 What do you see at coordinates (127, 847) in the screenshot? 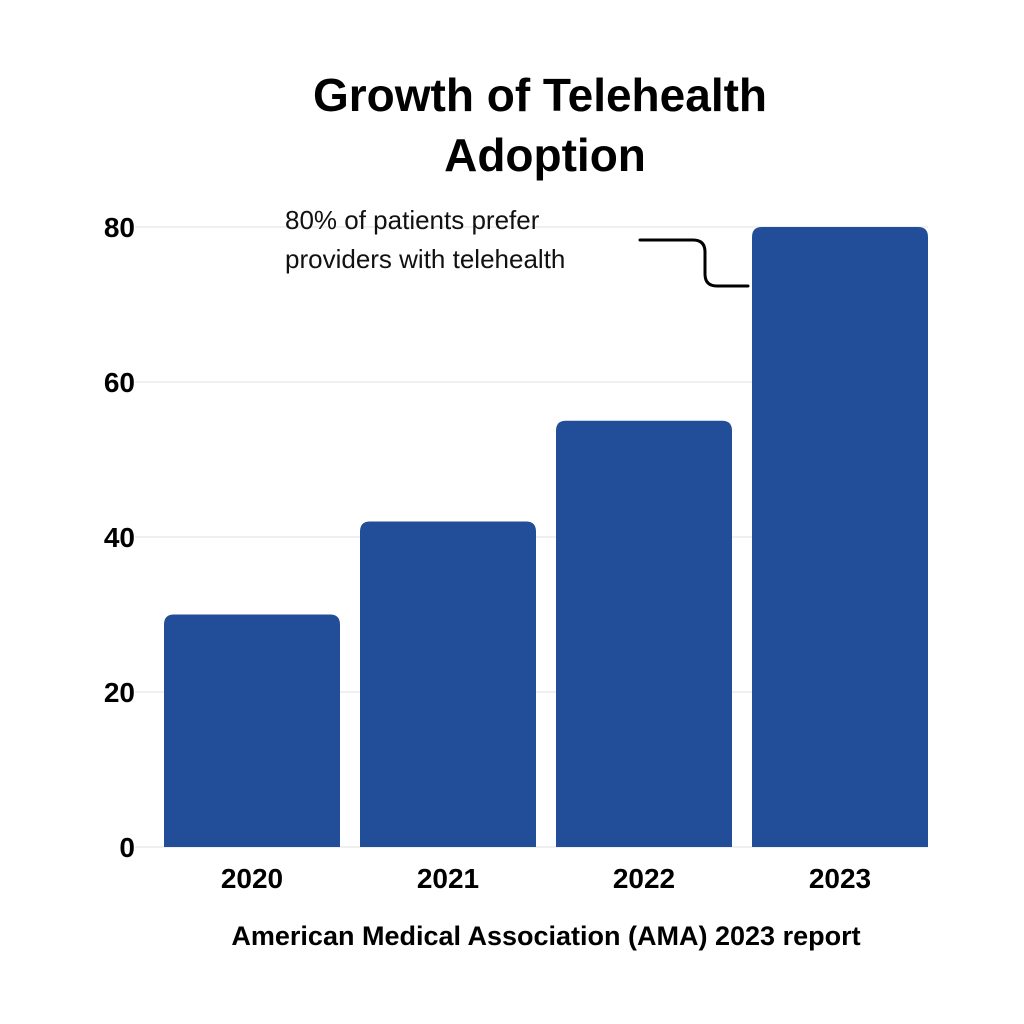
I see `y-tick-label: 0` at bounding box center [127, 847].